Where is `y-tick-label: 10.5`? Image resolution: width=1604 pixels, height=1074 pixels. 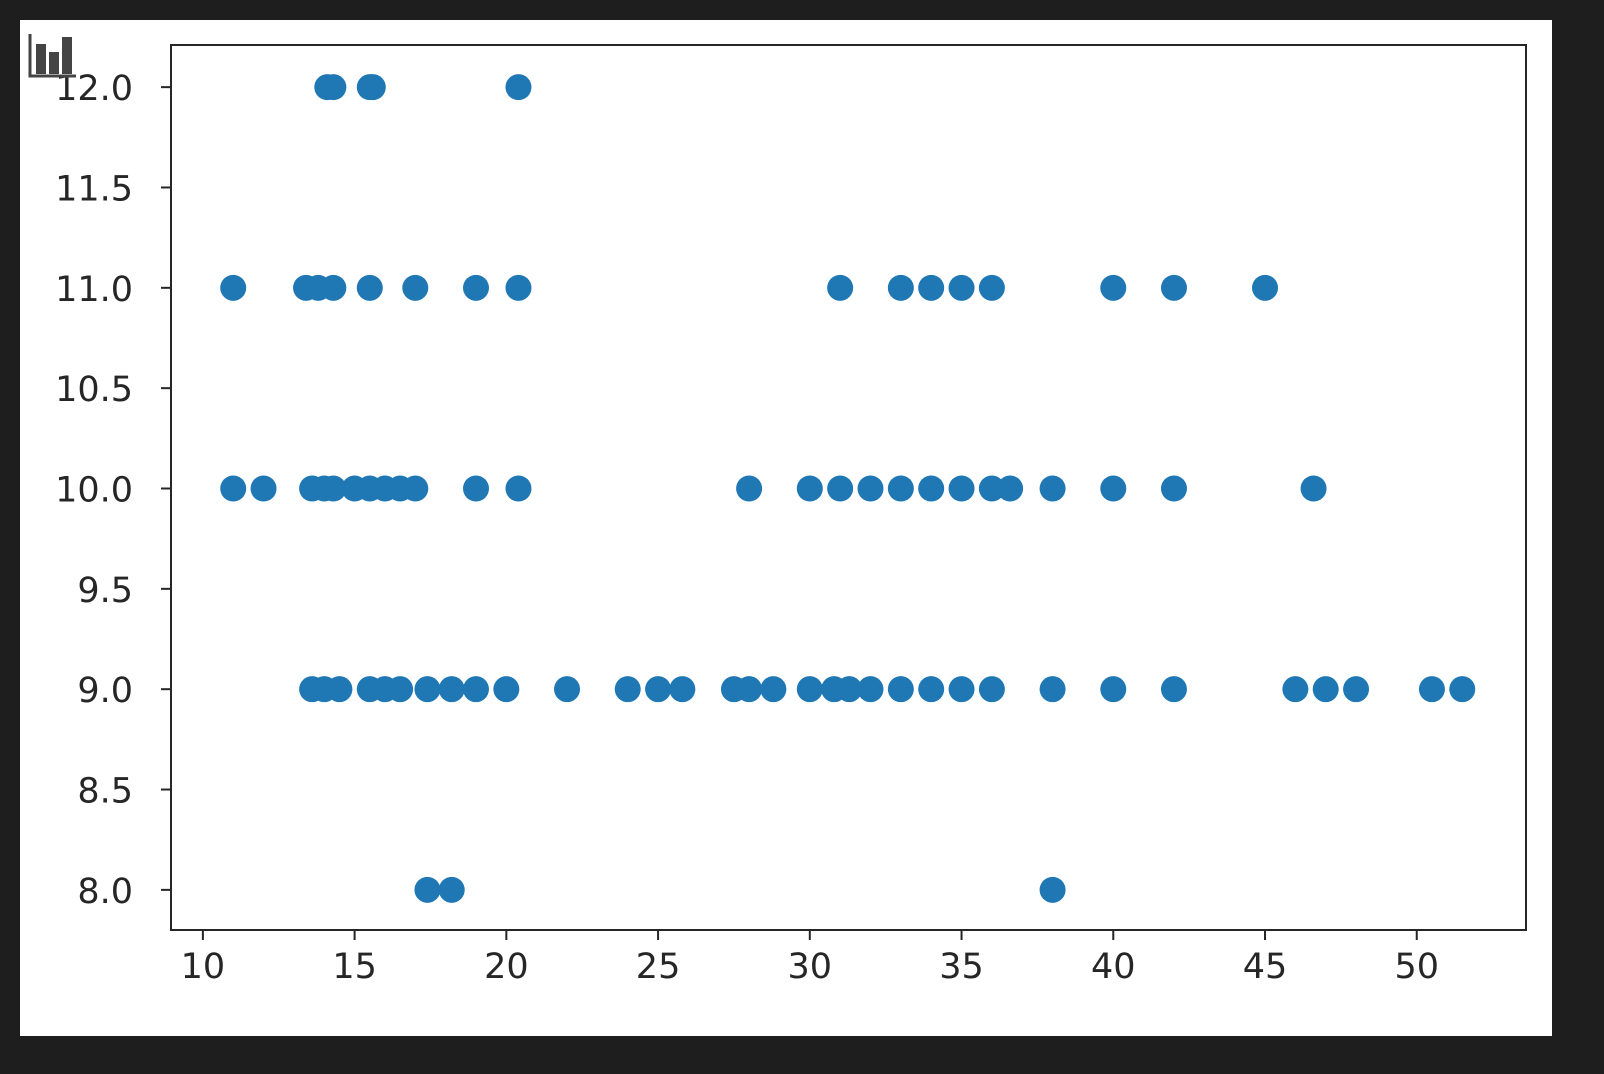
y-tick-label: 10.5 is located at coordinates (94, 390).